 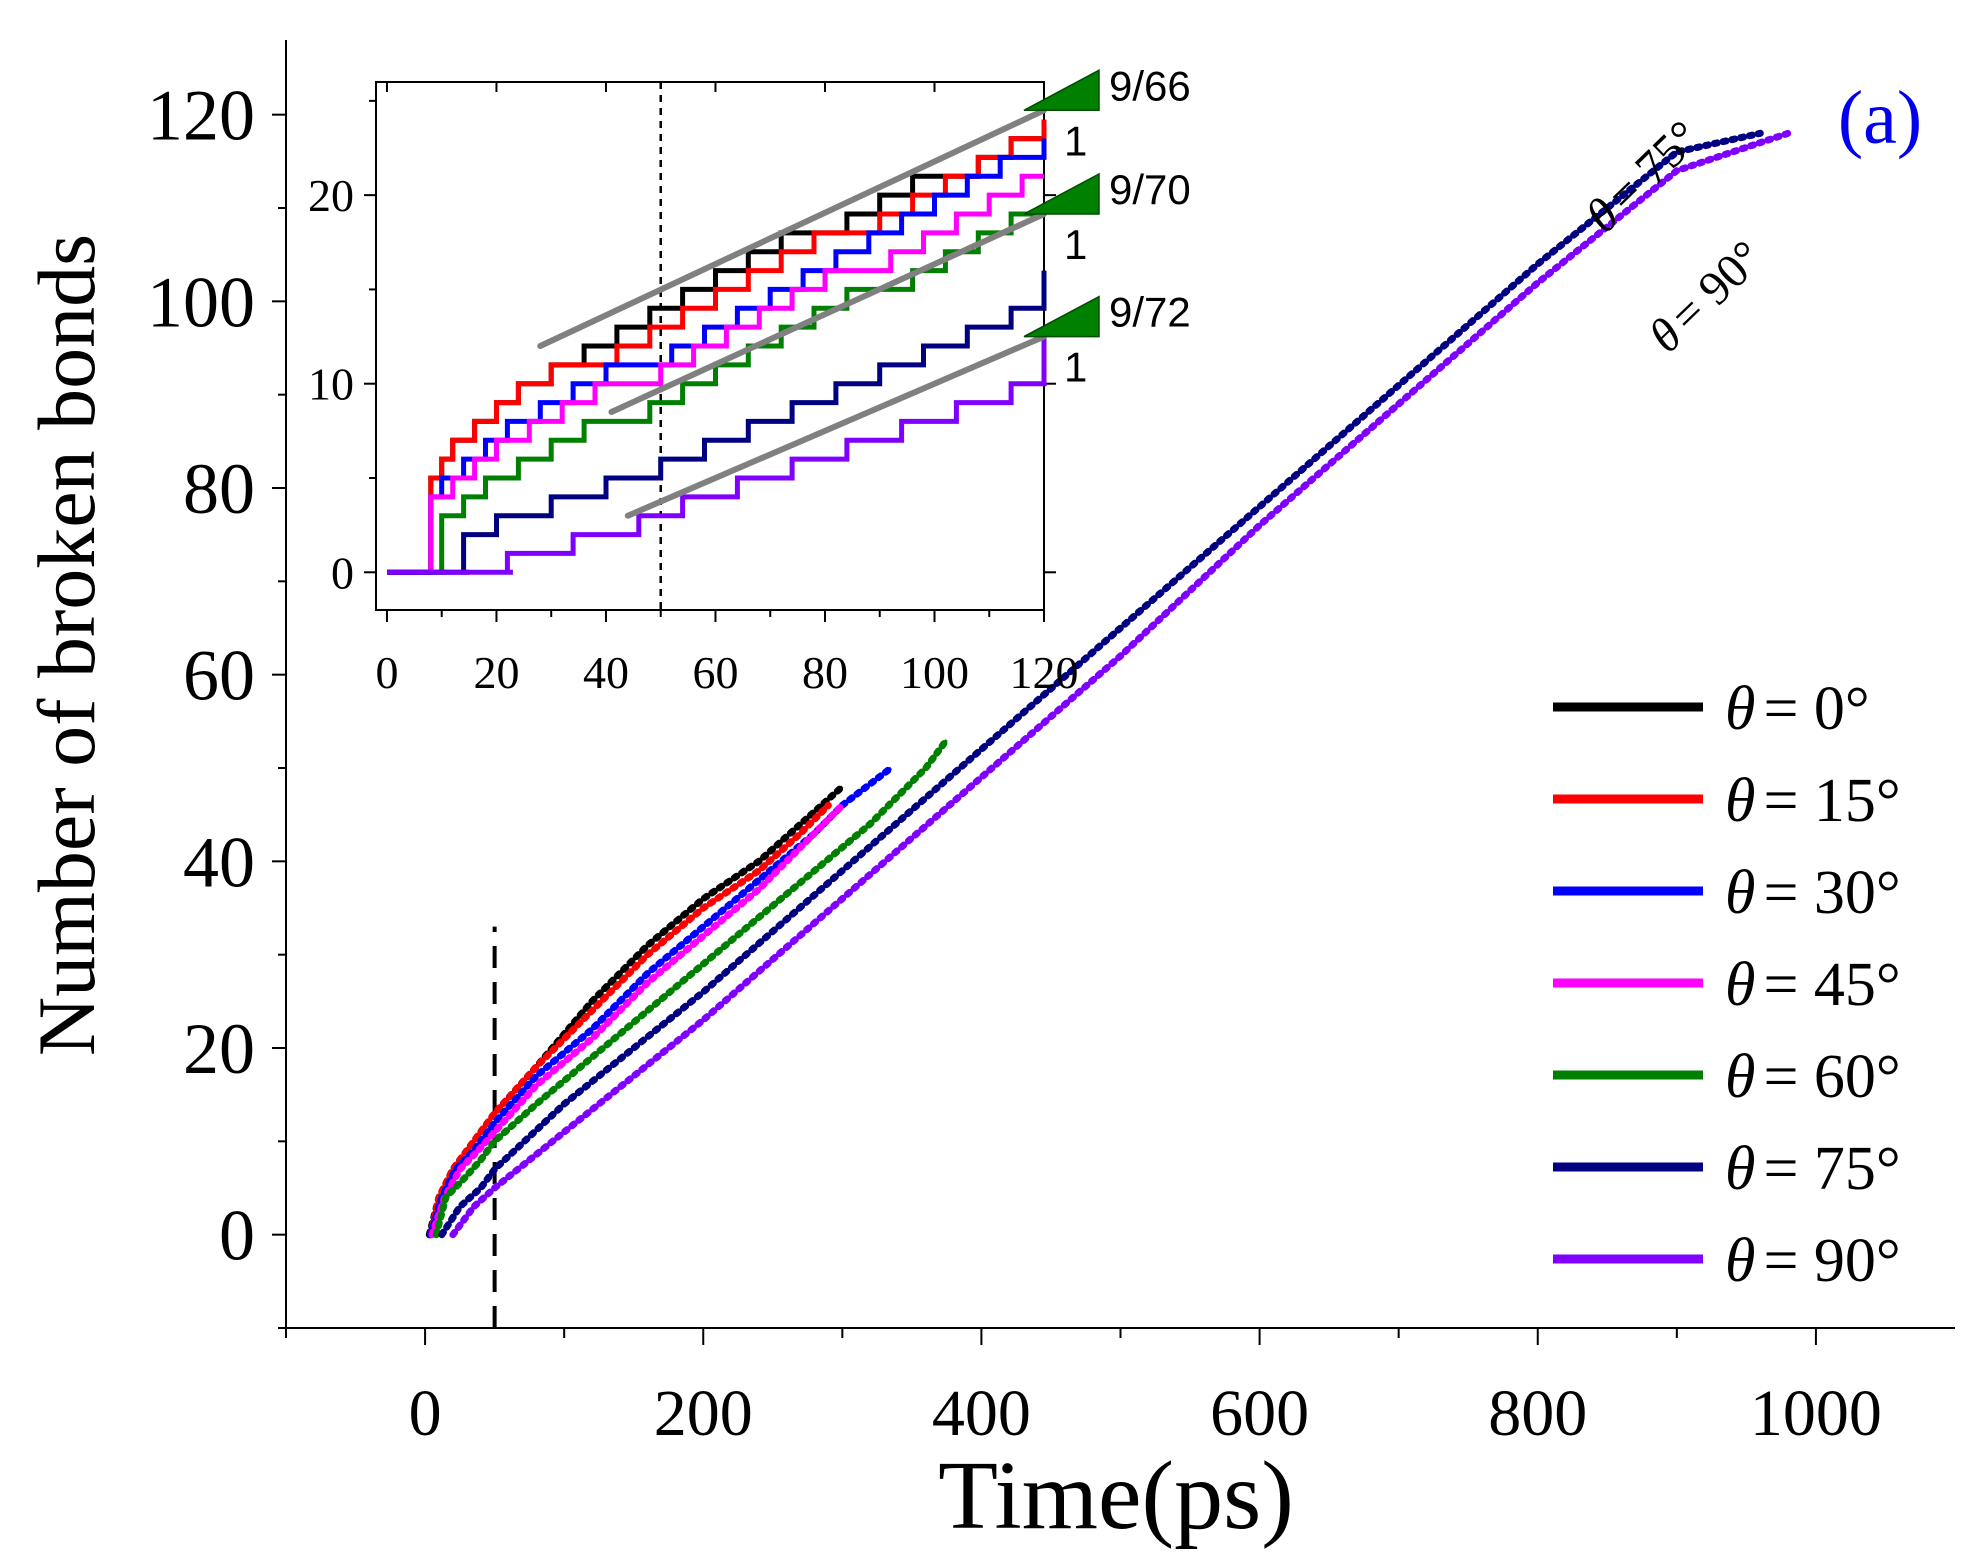 What do you see at coordinates (201, 302) in the screenshot?
I see `main-y-tick-label: 100` at bounding box center [201, 302].